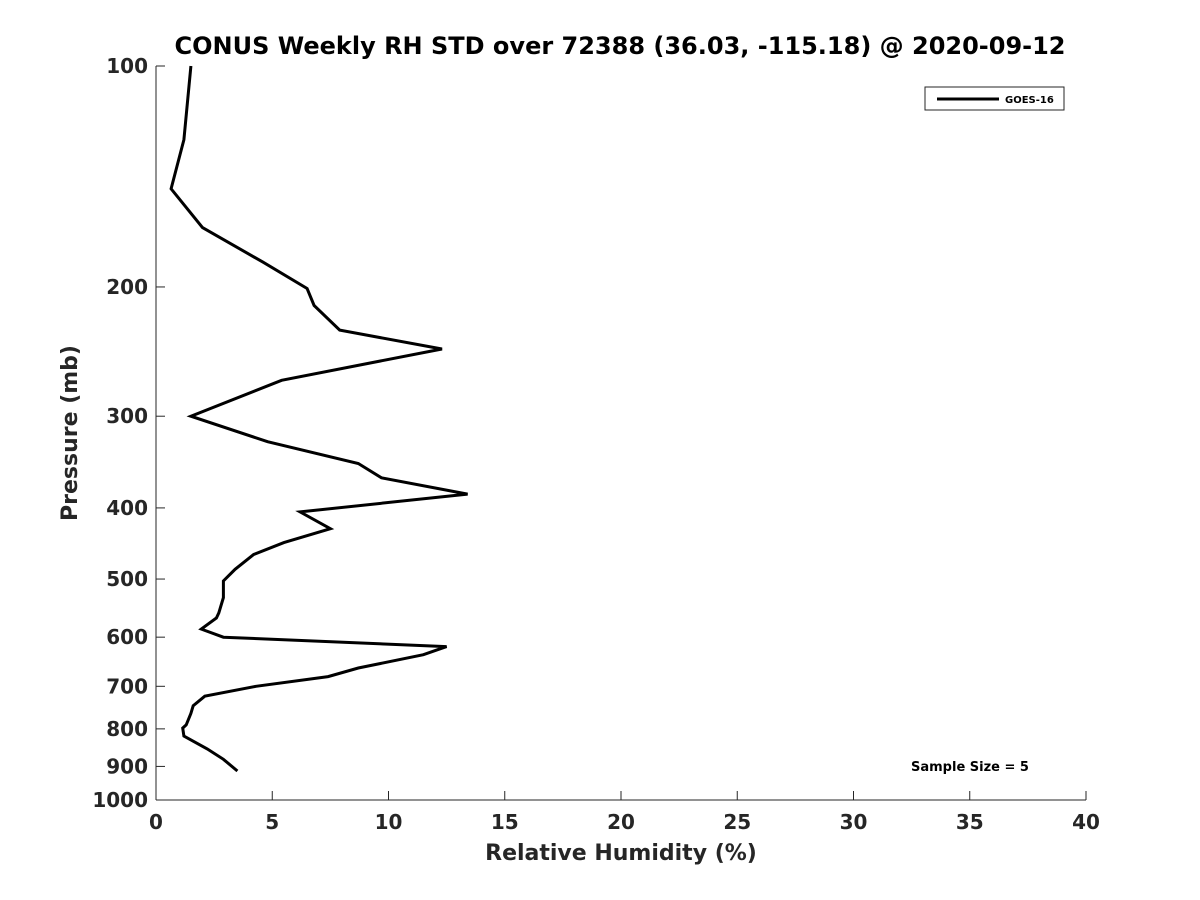  I want to click on legend-label-goes16: GOES-16, so click(1029, 100).